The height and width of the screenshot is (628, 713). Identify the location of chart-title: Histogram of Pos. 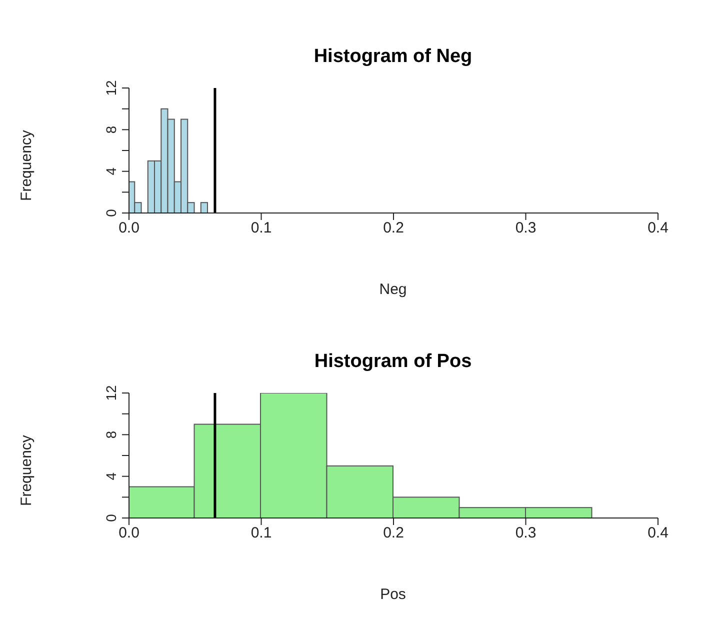
(393, 362).